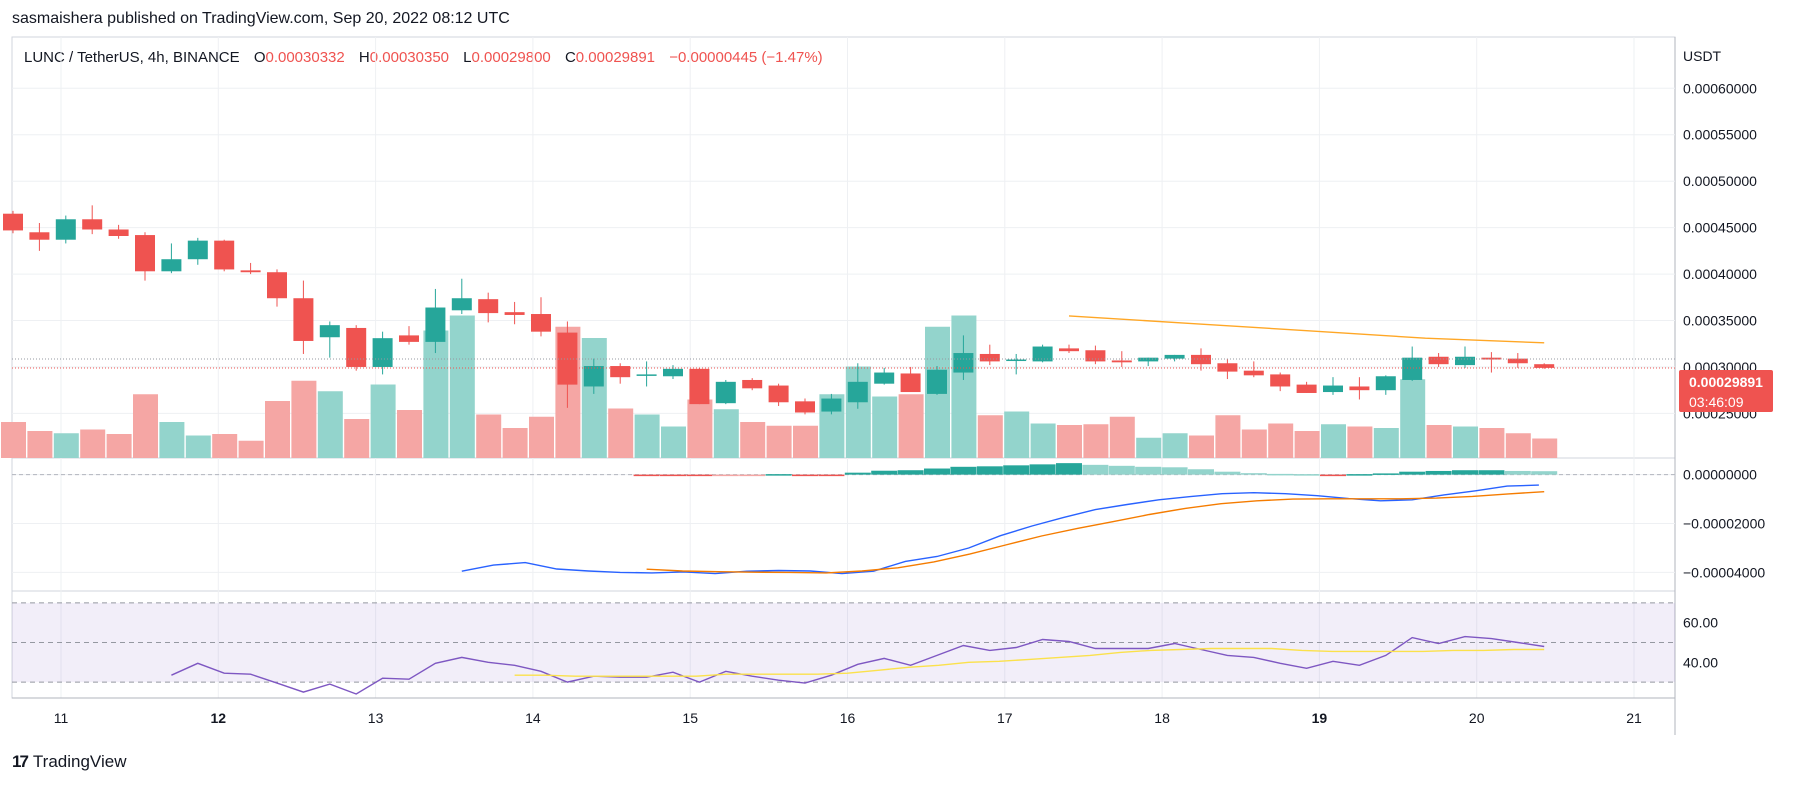 The height and width of the screenshot is (785, 1801). Describe the element at coordinates (1306, 329) in the screenshot. I see `moving-average-line` at that location.